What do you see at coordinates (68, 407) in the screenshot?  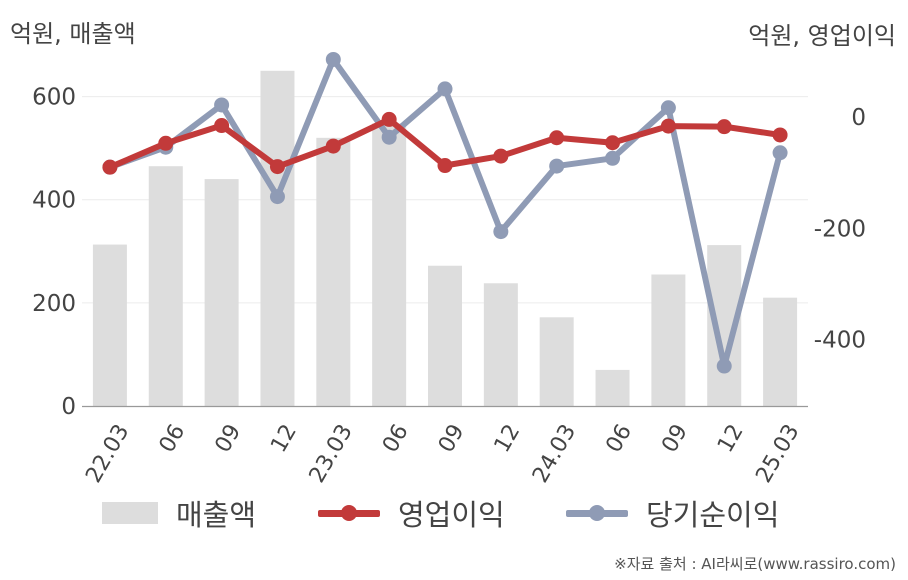 I see `left-tick-label: 0` at bounding box center [68, 407].